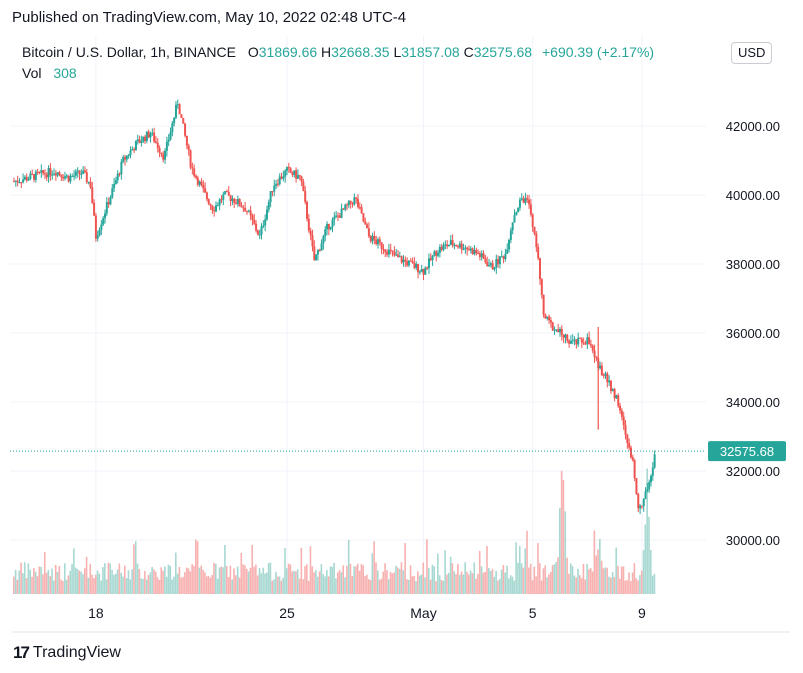  Describe the element at coordinates (753, 333) in the screenshot. I see `y-tick-label: 36000.00` at that location.